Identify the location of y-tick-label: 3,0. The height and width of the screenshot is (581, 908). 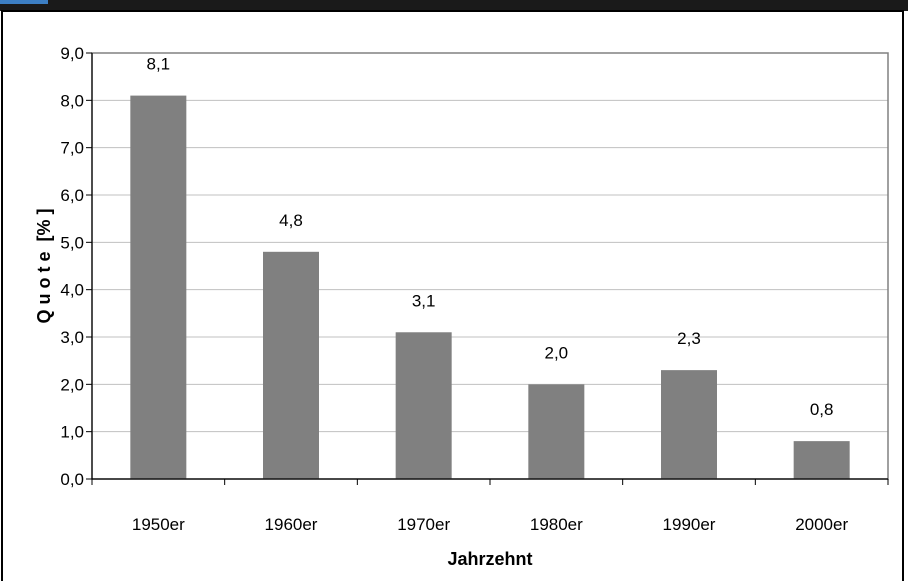
(72, 337).